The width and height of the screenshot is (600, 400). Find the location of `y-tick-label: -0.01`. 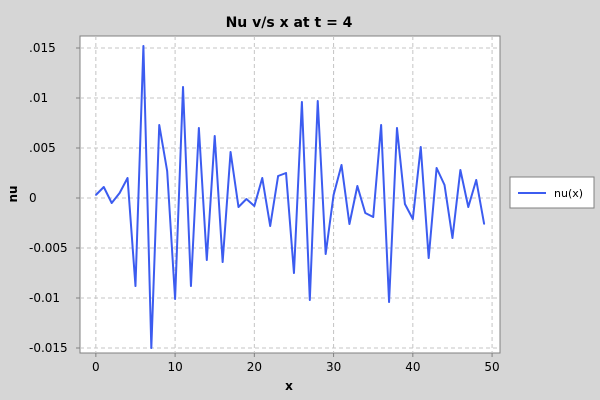

y-tick-label: -0.01 is located at coordinates (44, 298).